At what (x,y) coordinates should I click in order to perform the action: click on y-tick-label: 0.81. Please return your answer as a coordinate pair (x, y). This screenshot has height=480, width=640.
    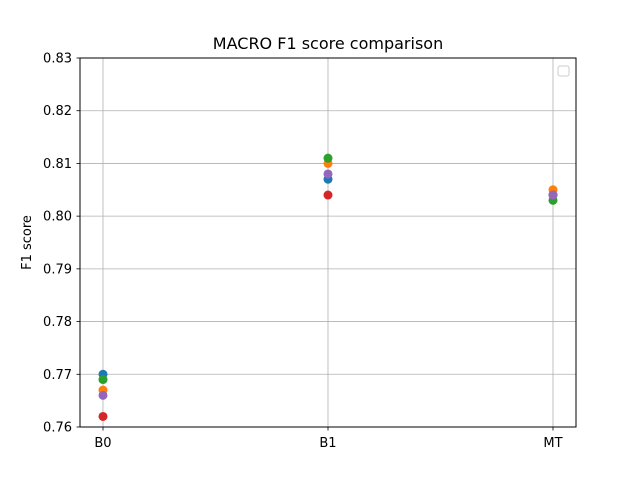
    Looking at the image, I should click on (57, 164).